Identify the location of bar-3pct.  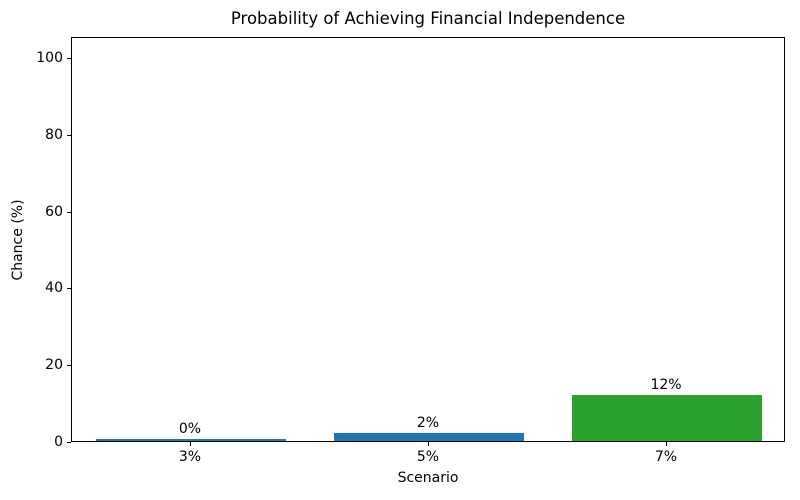
(191, 440).